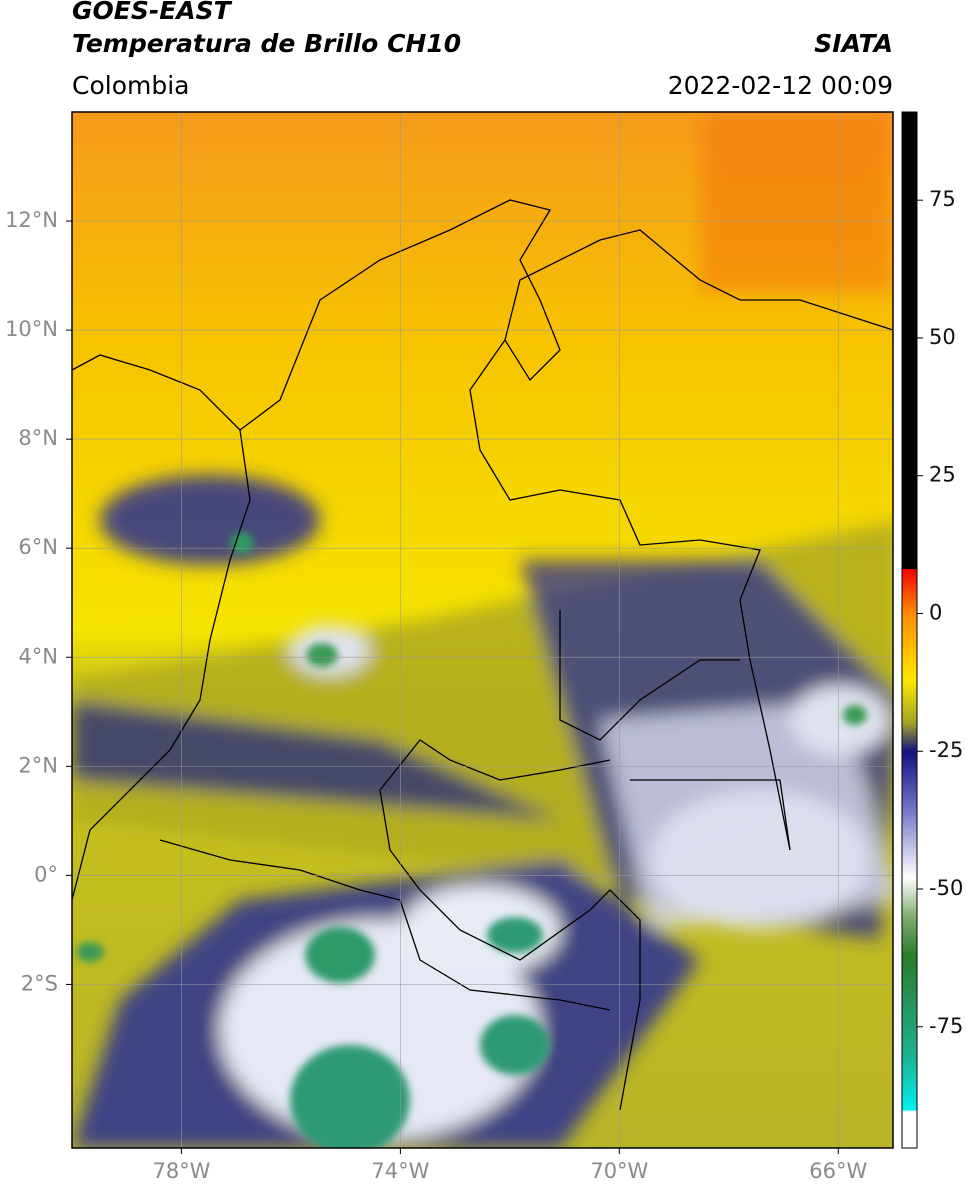 The image size is (966, 1194). I want to click on y-tick-label: 6°N, so click(38, 547).